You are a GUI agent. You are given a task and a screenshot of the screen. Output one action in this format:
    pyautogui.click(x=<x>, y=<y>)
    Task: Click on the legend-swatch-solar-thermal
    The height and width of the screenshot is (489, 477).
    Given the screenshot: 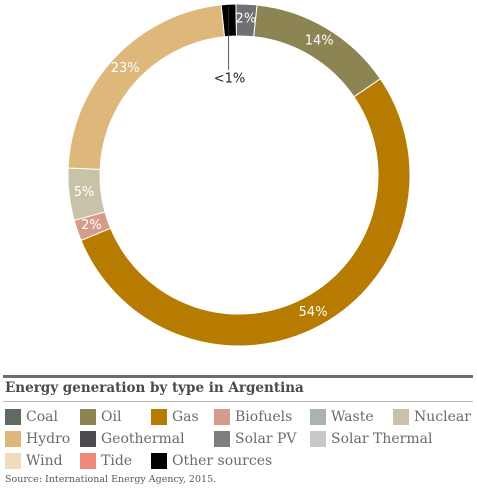 What is the action you would take?
    pyautogui.click(x=318, y=439)
    